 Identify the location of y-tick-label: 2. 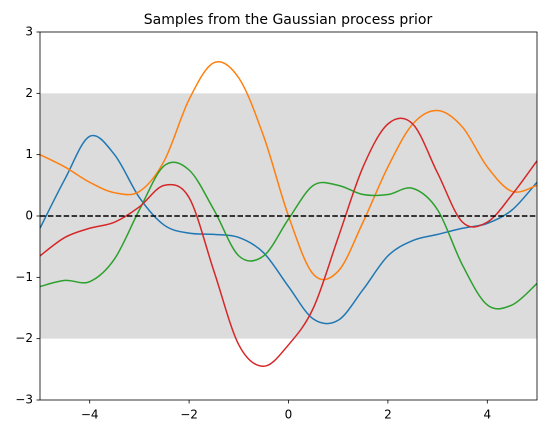
(29, 93).